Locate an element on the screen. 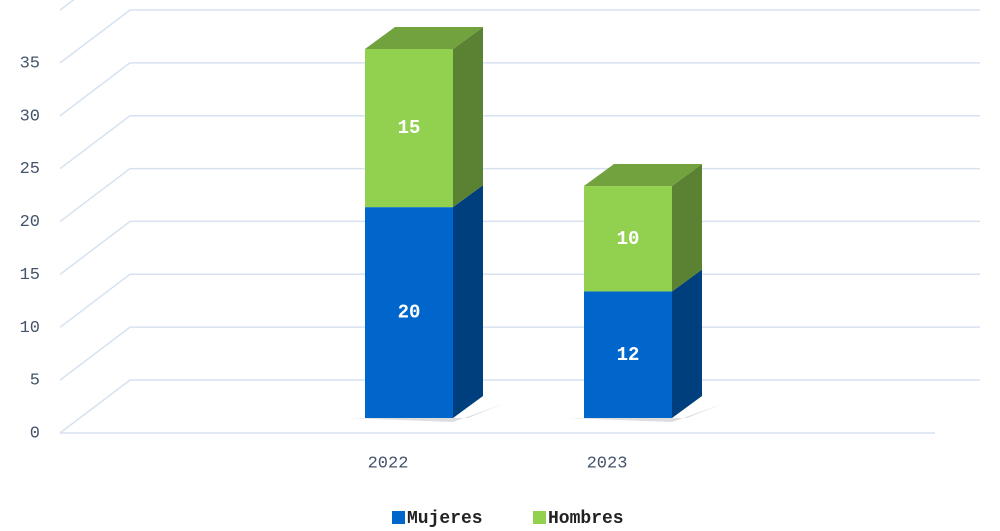 The width and height of the screenshot is (1000, 531). y-tick-label: 35 is located at coordinates (30, 63).